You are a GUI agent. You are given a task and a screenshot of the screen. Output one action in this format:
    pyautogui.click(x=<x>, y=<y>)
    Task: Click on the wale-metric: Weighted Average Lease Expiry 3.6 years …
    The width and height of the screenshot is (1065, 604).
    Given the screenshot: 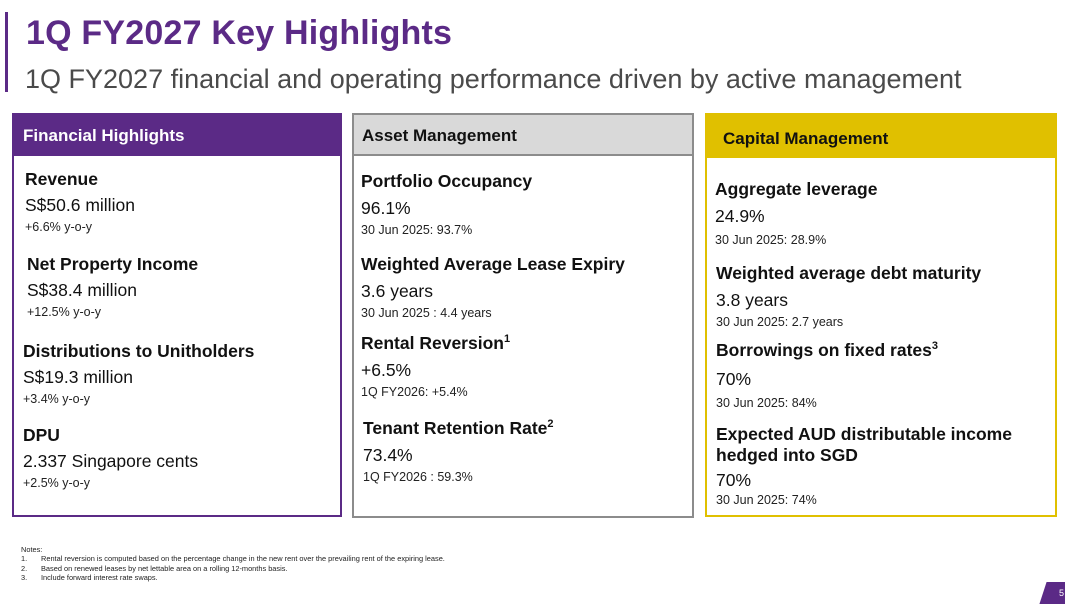 What is the action you would take?
    pyautogui.click(x=493, y=287)
    